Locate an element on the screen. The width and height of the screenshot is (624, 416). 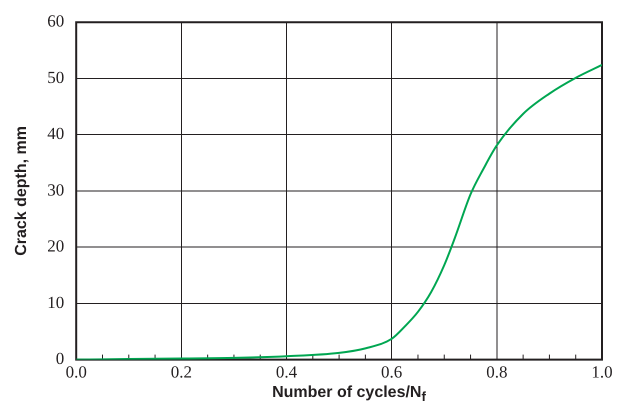
x-tick-label: 1.0 is located at coordinates (602, 372).